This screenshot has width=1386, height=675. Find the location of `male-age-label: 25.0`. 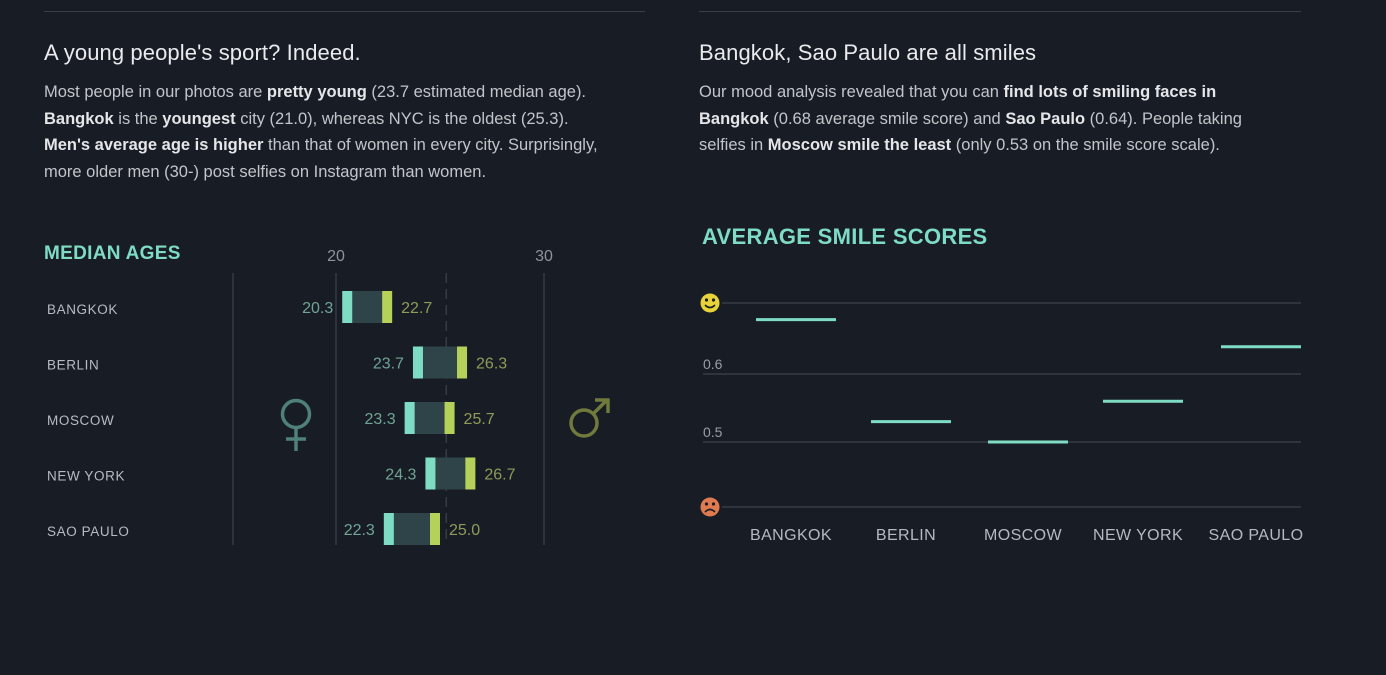

male-age-label: 25.0 is located at coordinates (464, 530).